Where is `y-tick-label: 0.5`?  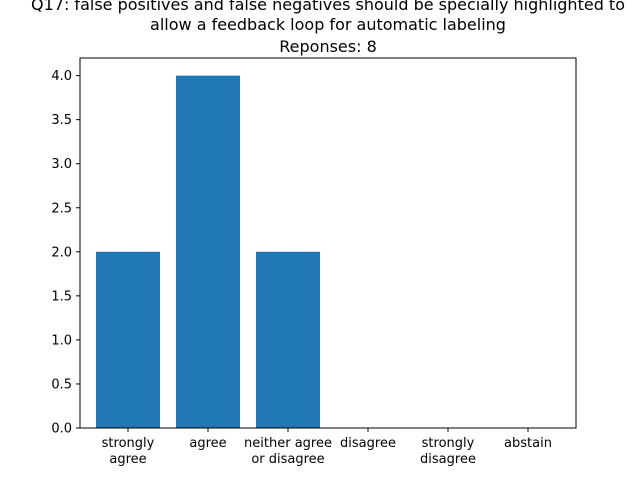 y-tick-label: 0.5 is located at coordinates (61, 384).